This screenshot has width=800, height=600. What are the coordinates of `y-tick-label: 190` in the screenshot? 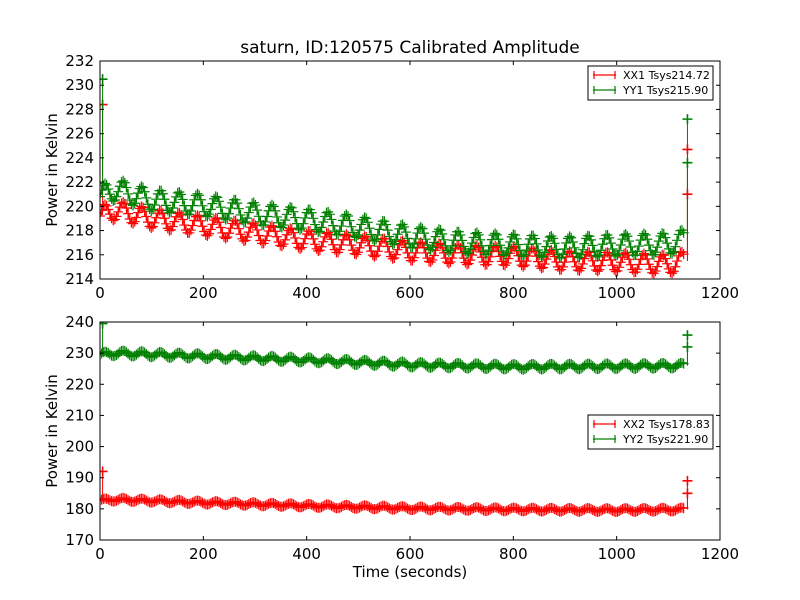 It's located at (79, 478).